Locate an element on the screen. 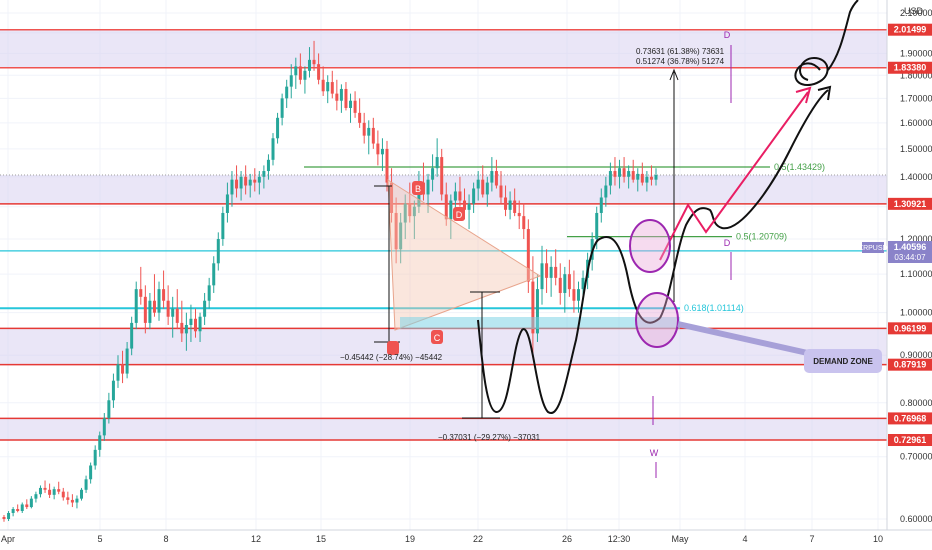 Image resolution: width=932 pixels, height=550 pixels. y-tick-label: 2.10000 is located at coordinates (916, 13).